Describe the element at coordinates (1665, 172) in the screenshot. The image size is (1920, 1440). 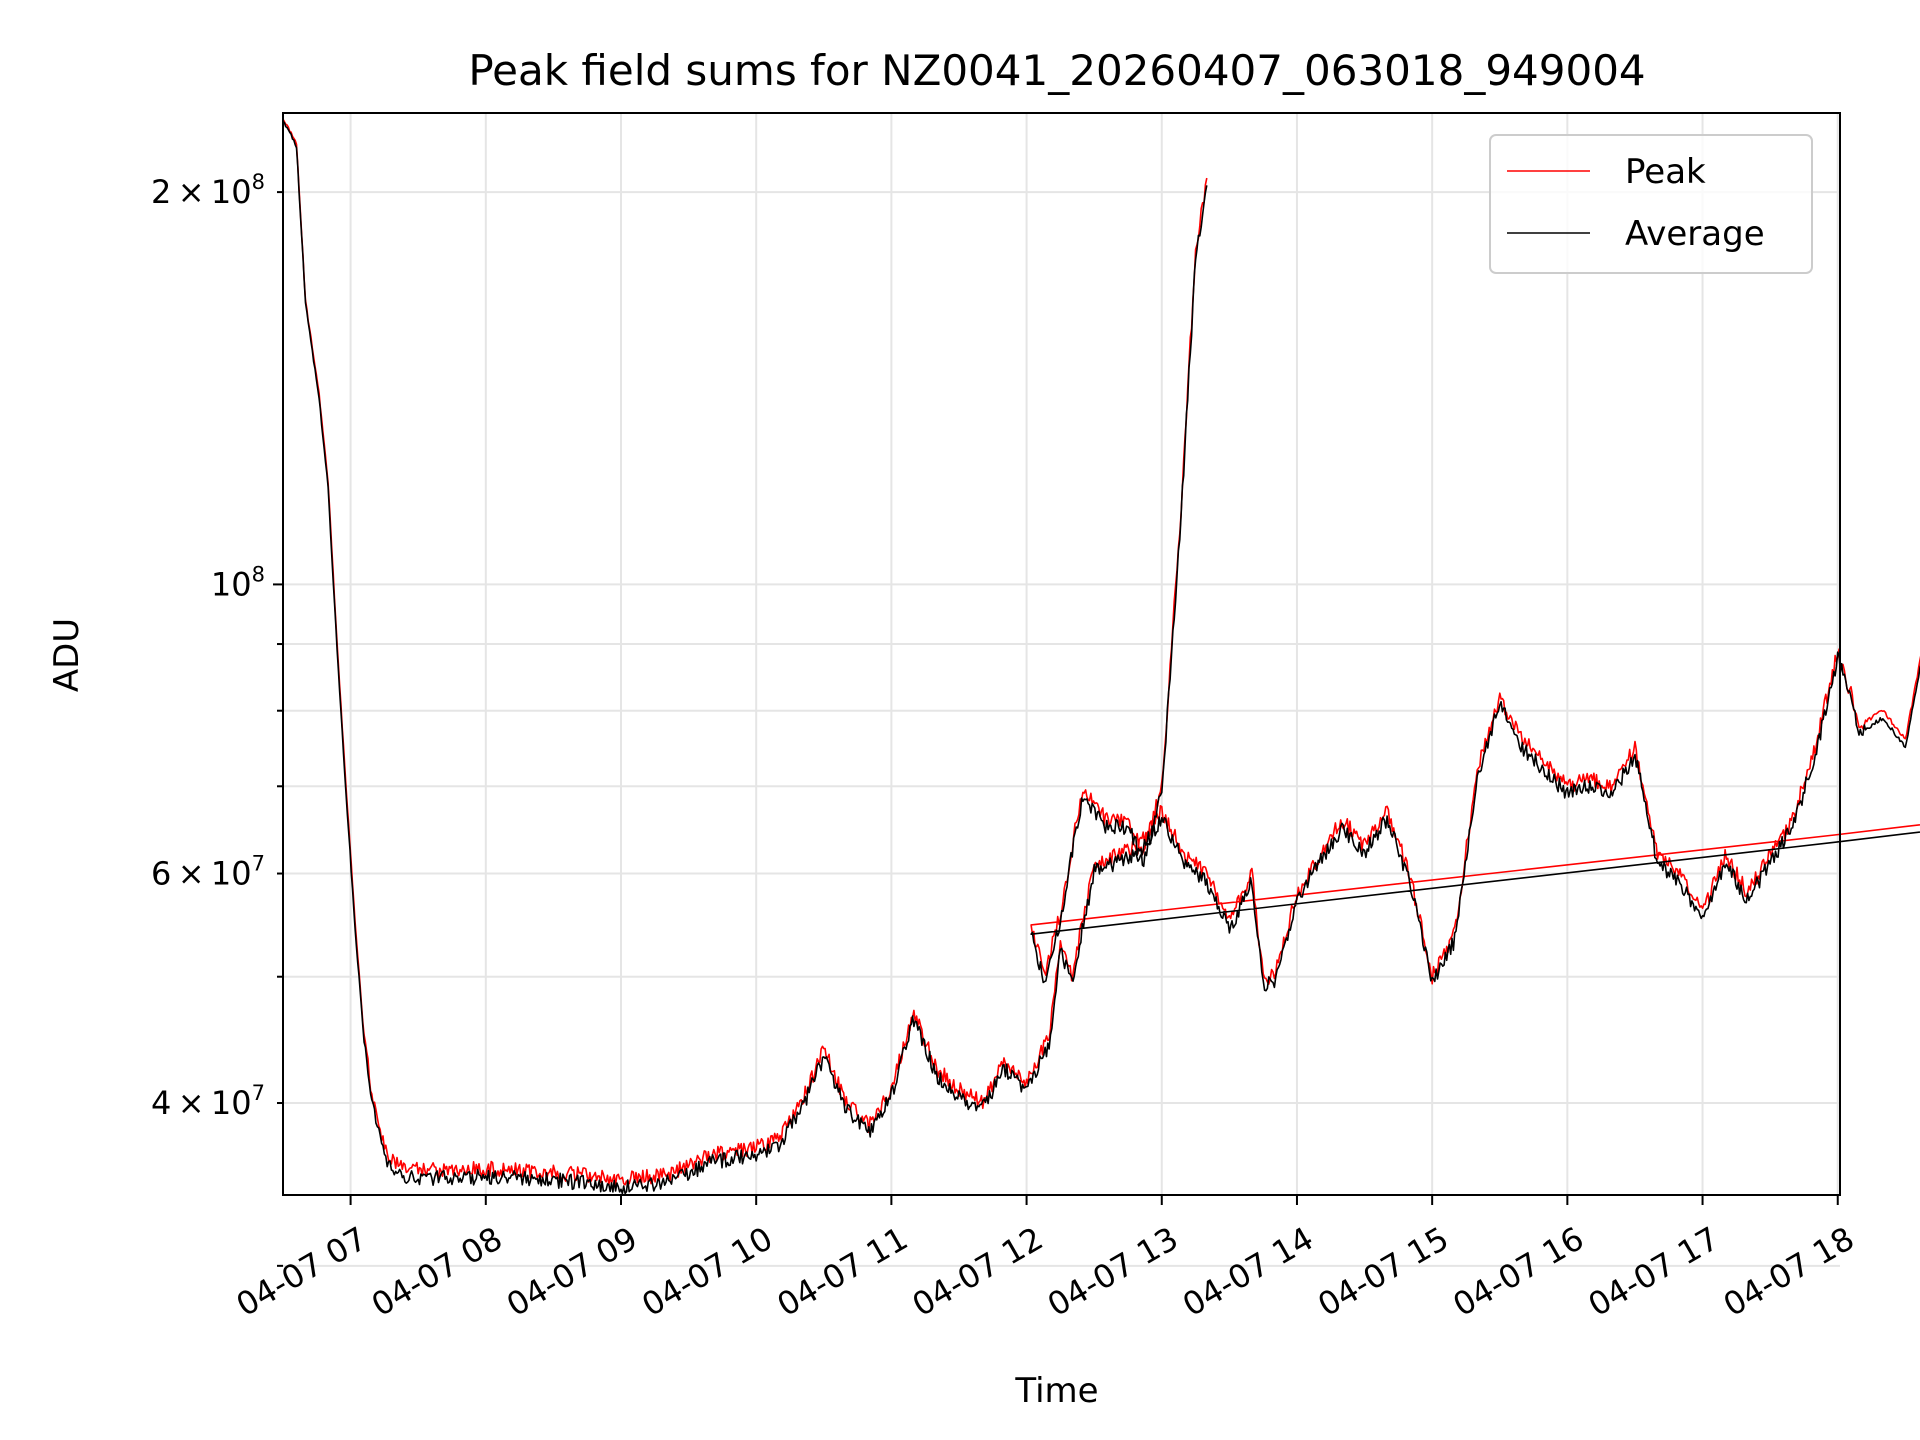
I see `legend-label-peak: Peak` at that location.